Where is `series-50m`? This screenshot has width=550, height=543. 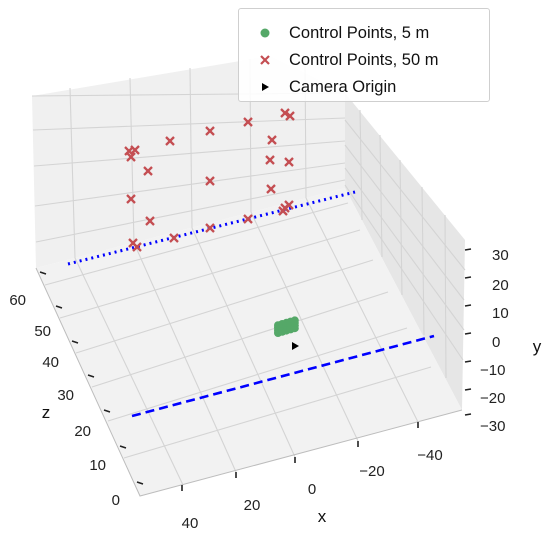
series-50m is located at coordinates (209, 180).